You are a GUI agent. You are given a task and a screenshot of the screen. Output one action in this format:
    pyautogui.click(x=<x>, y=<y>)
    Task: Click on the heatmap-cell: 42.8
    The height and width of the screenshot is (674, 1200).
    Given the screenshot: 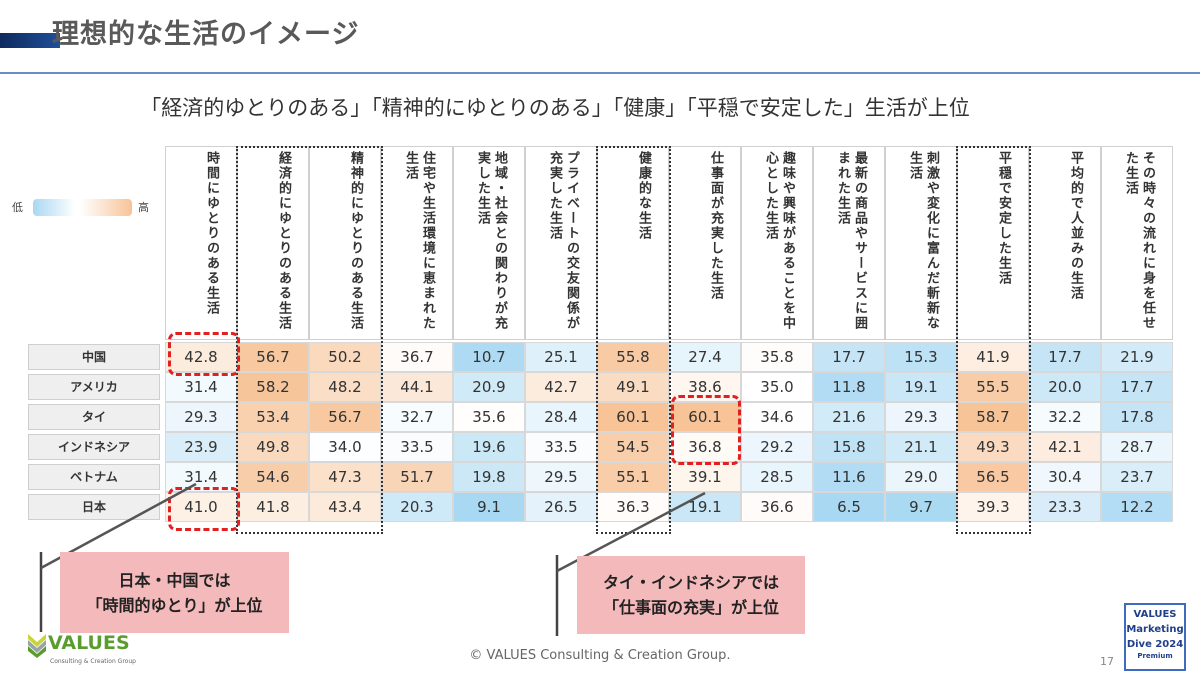 What is the action you would take?
    pyautogui.click(x=201, y=357)
    